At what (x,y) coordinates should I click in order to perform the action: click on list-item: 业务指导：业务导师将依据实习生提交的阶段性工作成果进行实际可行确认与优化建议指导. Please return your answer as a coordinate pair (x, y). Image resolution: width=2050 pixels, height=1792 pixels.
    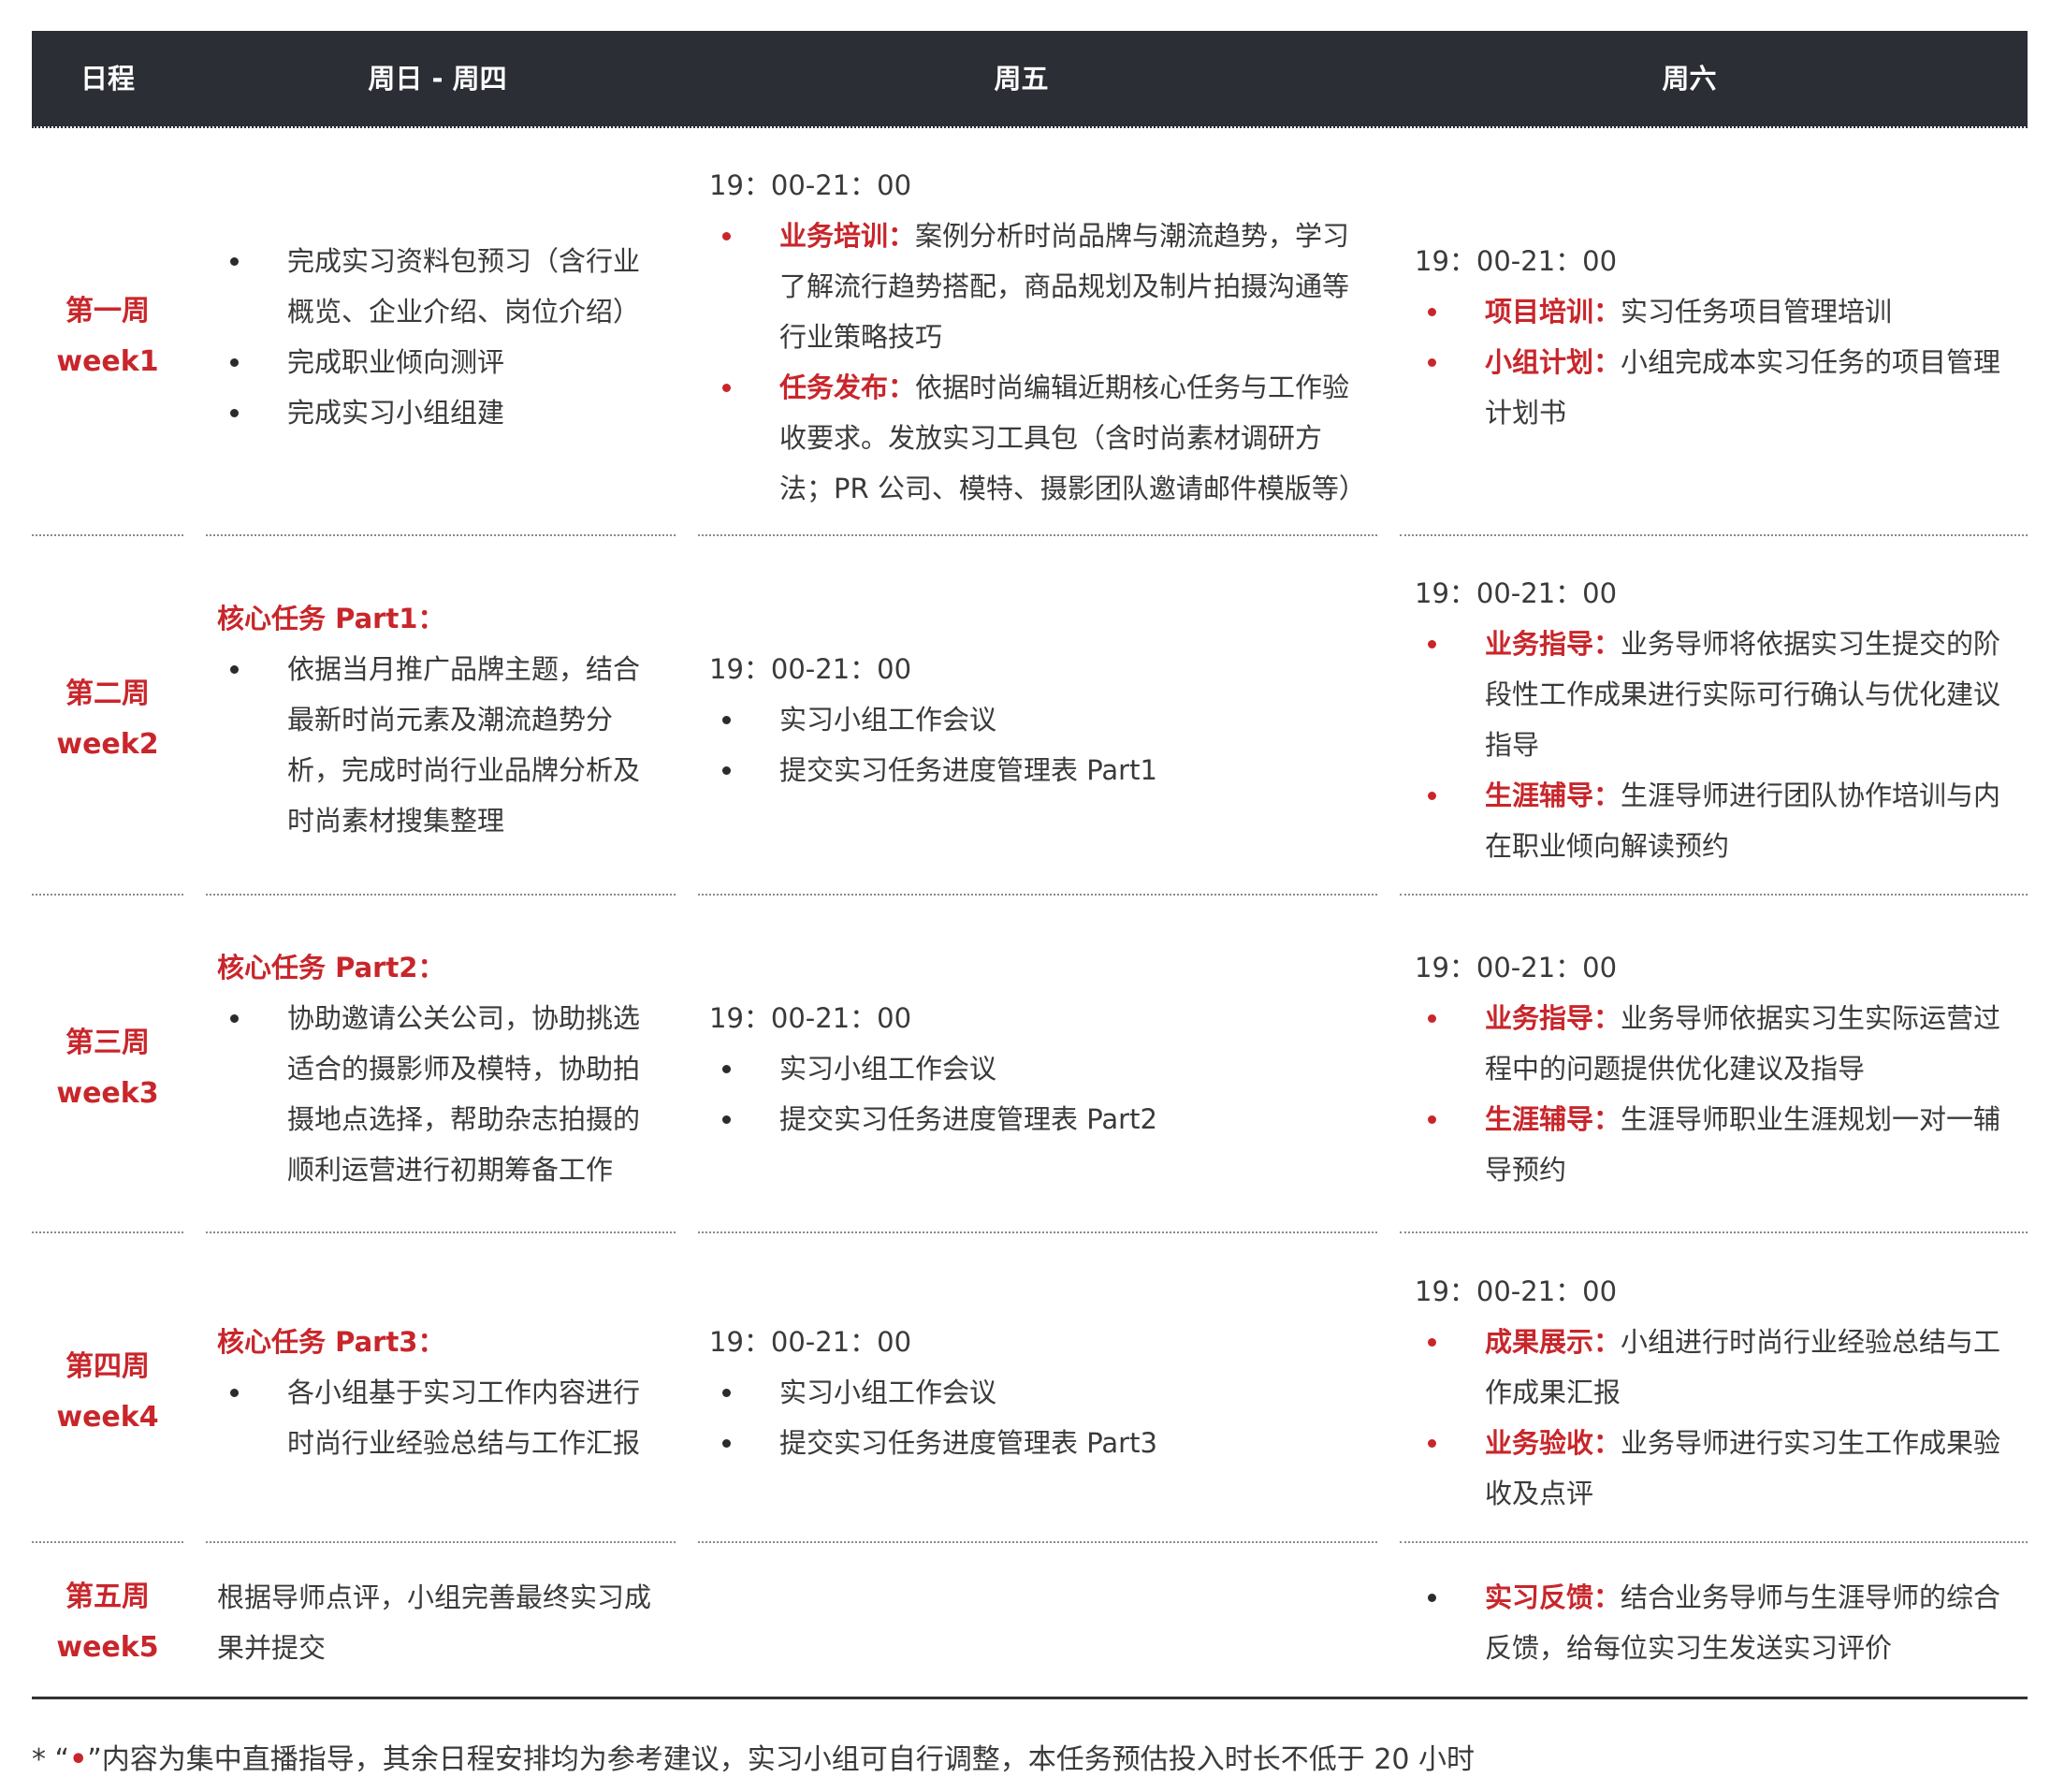
    Looking at the image, I should click on (1715, 694).